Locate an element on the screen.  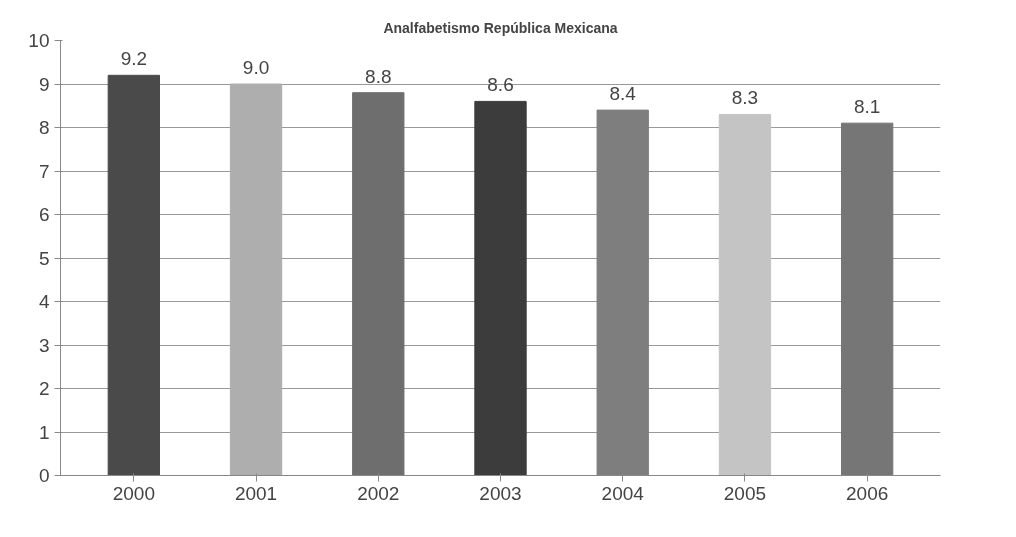
x-tick-label: 2000 is located at coordinates (133, 493).